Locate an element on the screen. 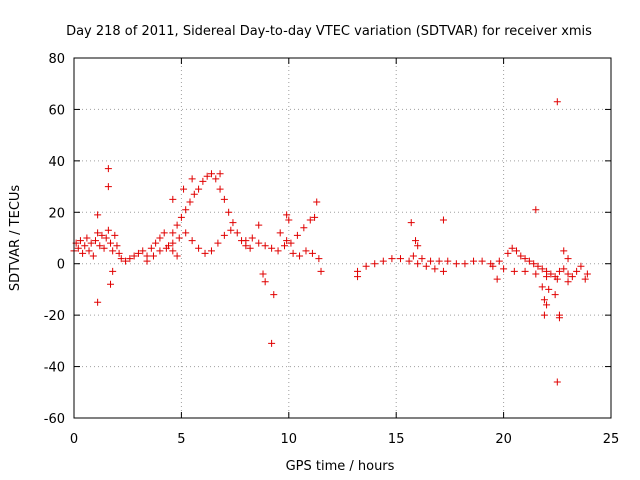 This screenshot has width=640, height=480. y-axis-label: SDTVAR / TECUs is located at coordinates (15, 238).